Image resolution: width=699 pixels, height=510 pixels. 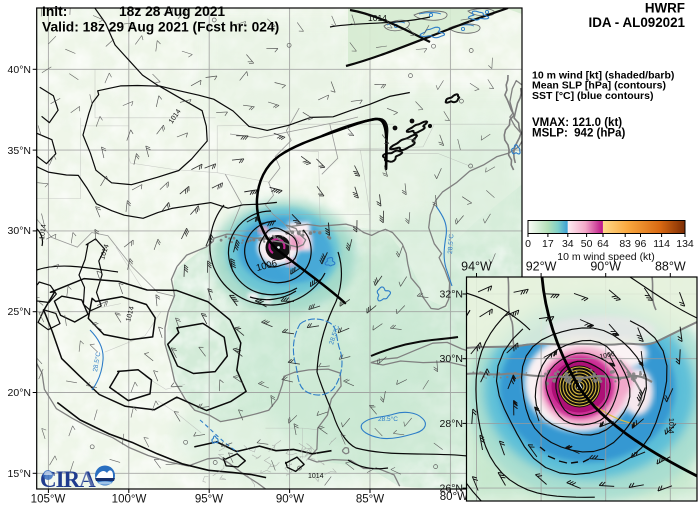 I want to click on svg-text: 0, so click(x=528, y=244).